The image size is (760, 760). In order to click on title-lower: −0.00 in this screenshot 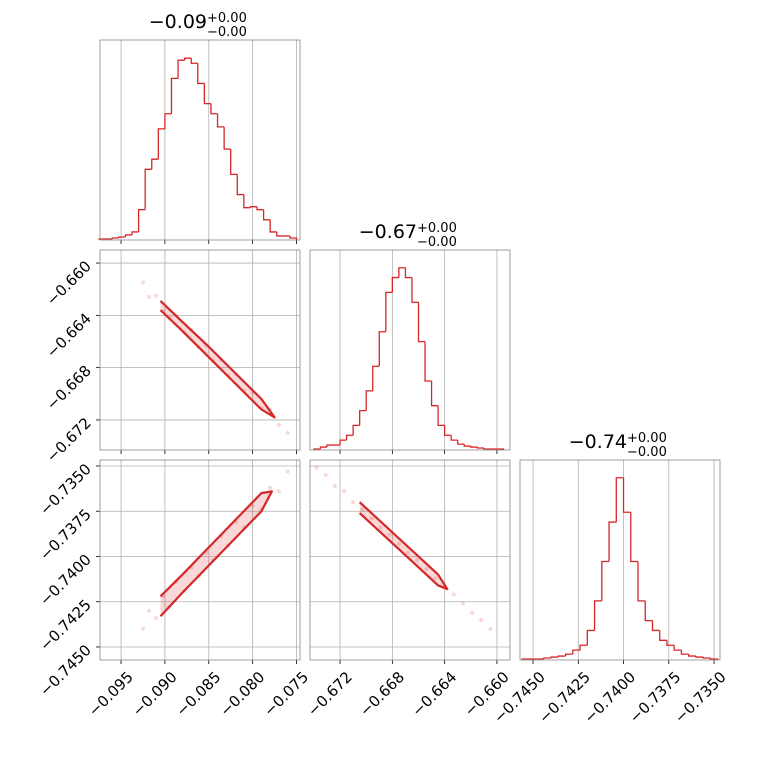, I will do `click(647, 452)`.